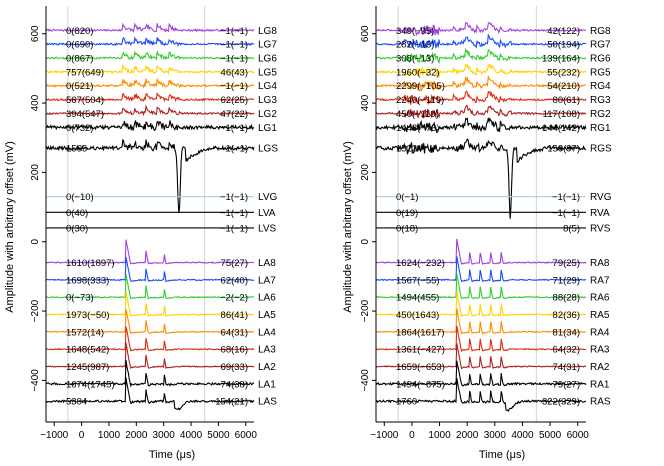  What do you see at coordinates (502, 455) in the screenshot?
I see `x-axis-label-right: Time (μs)` at bounding box center [502, 455].